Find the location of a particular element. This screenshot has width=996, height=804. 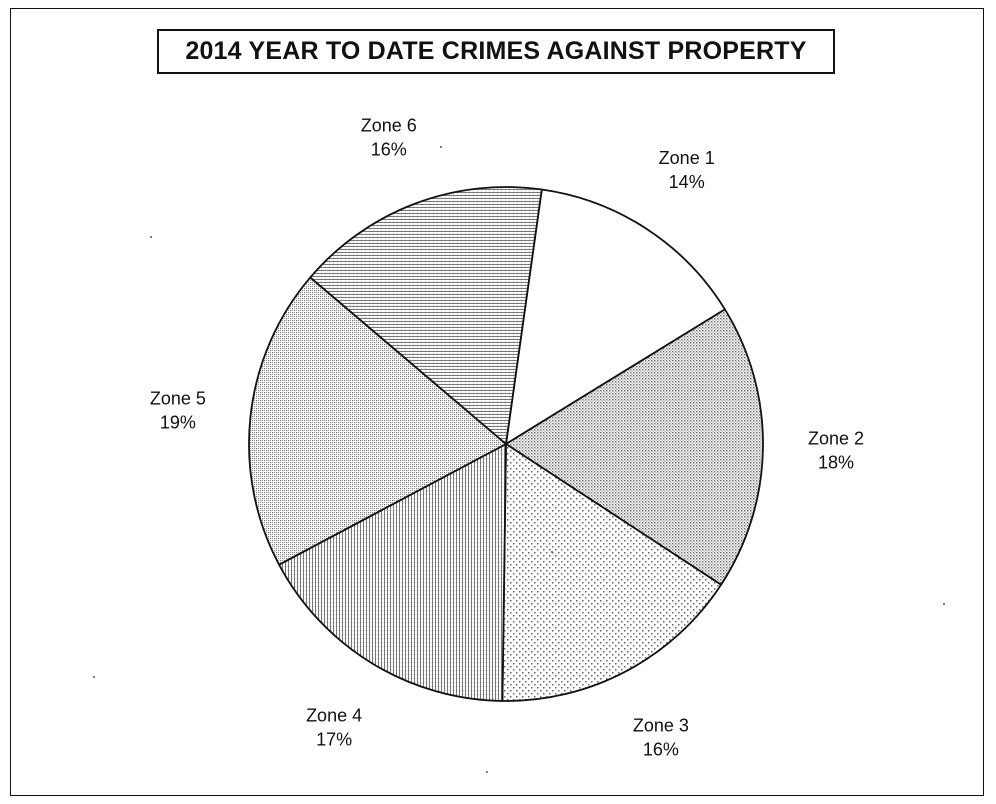

slice-label-zone-1: Zone 1 is located at coordinates (687, 158).